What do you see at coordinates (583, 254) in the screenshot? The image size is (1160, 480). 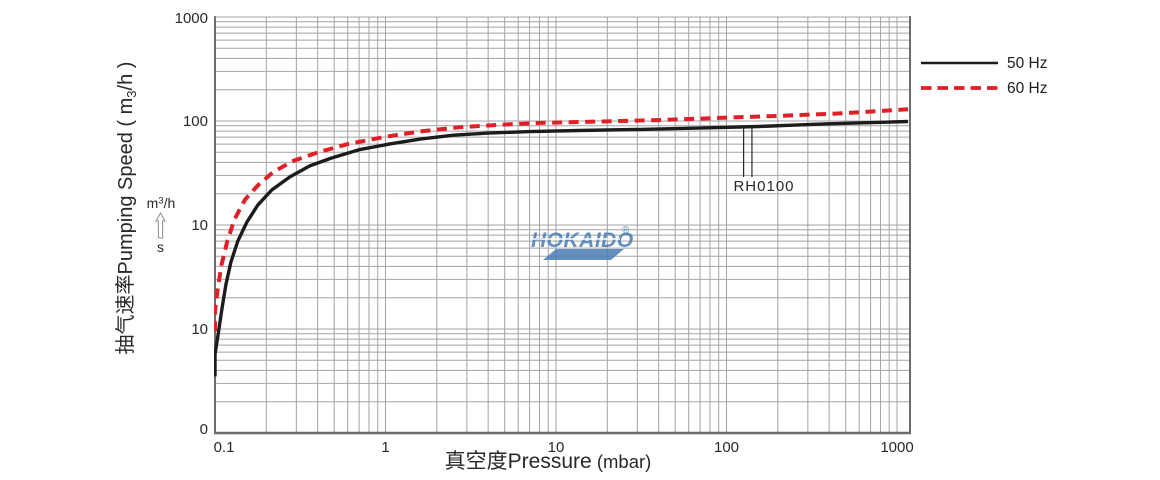 I see `logo-underline-swoosh` at bounding box center [583, 254].